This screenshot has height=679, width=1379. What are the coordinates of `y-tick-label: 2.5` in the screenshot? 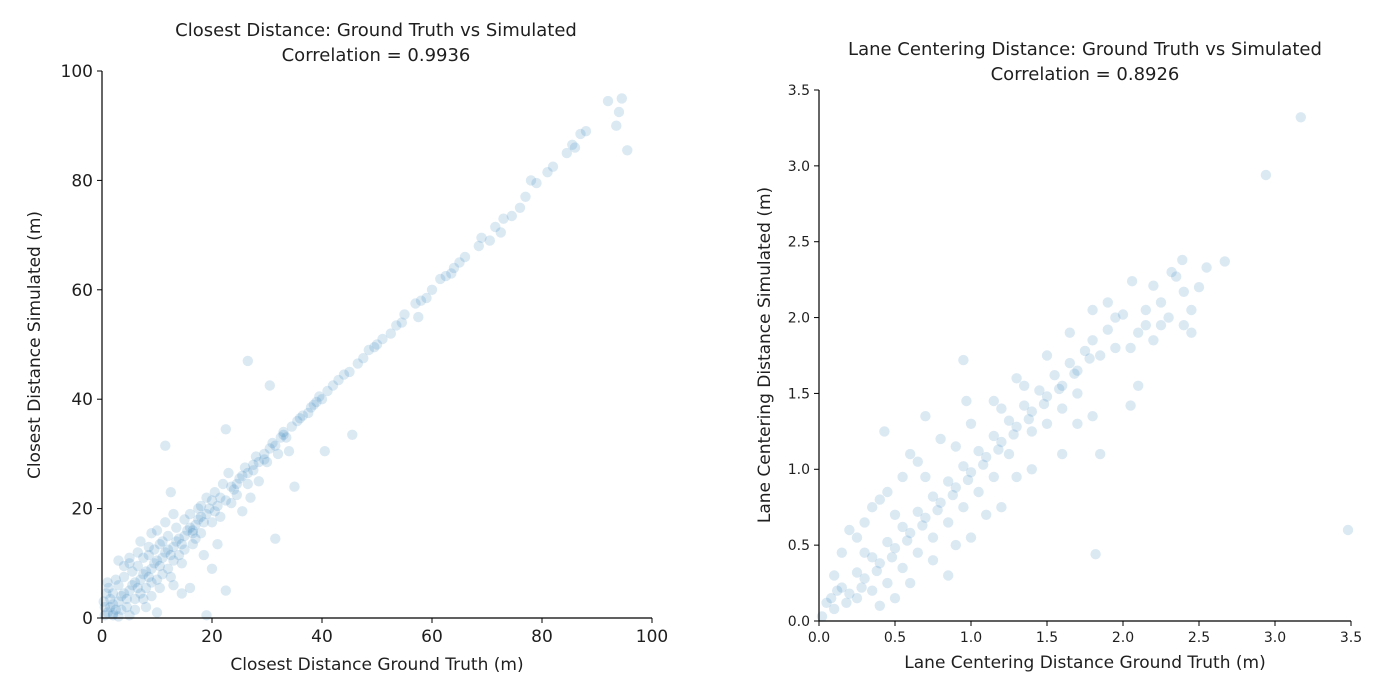 It's located at (799, 243).